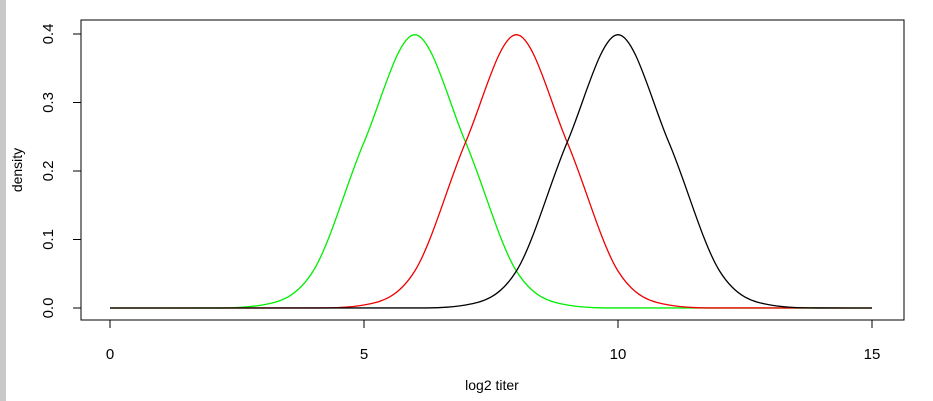 The width and height of the screenshot is (933, 401). Describe the element at coordinates (48, 239) in the screenshot. I see `y-tick-label: 0.1` at that location.